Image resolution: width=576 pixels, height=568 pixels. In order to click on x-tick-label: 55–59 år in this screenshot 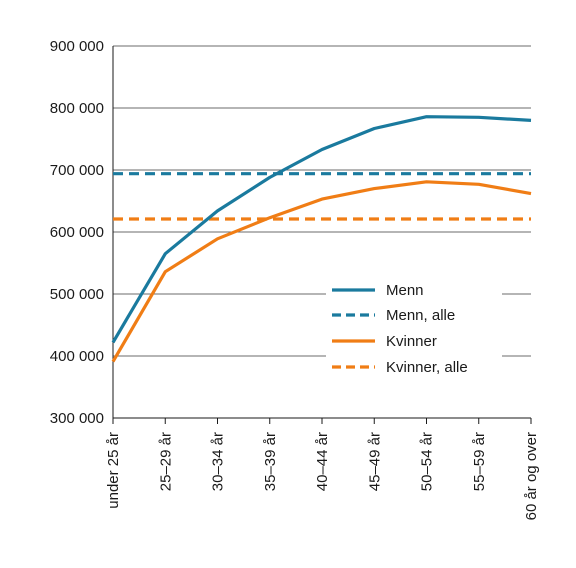, I will do `click(479, 461)`.